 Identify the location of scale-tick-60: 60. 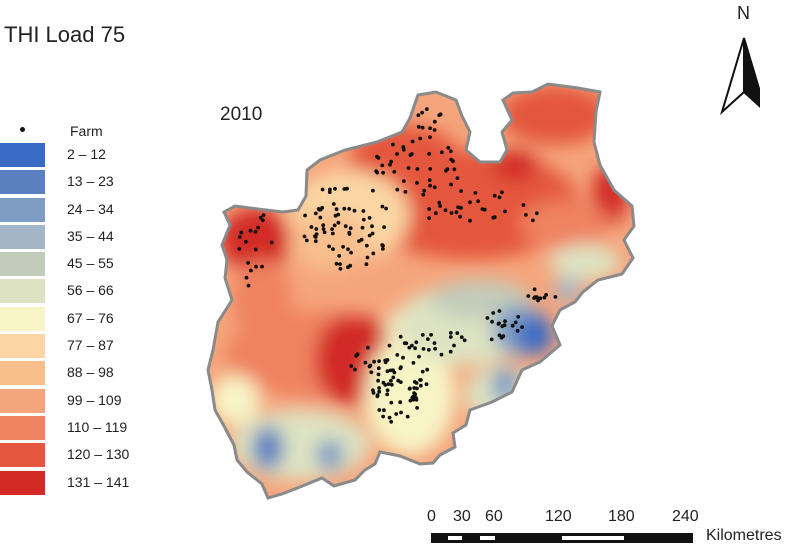
(494, 516).